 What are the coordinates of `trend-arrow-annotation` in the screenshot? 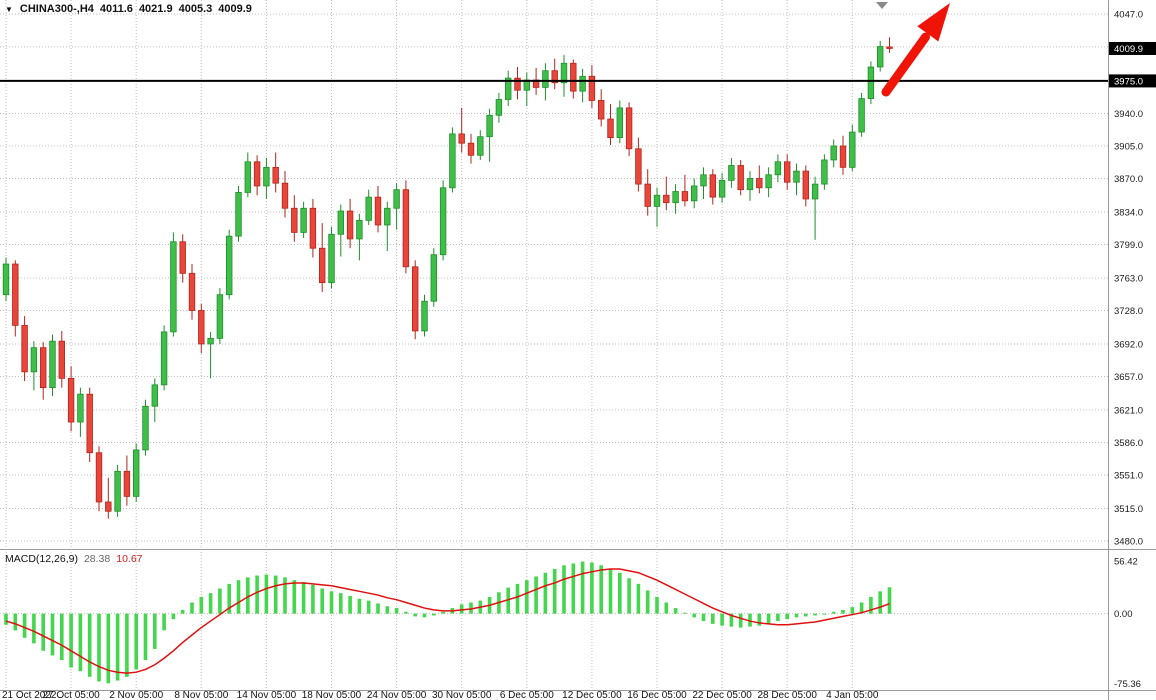 It's located at (915, 50).